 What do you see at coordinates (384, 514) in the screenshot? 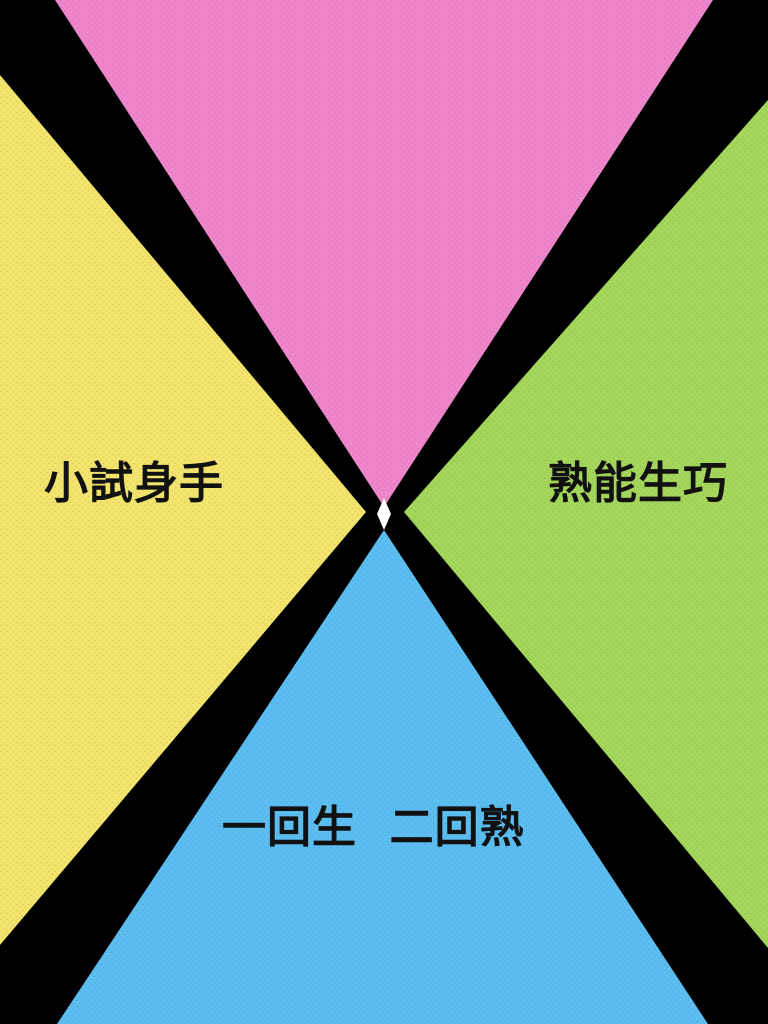
I see `center-diamond-icon` at bounding box center [384, 514].